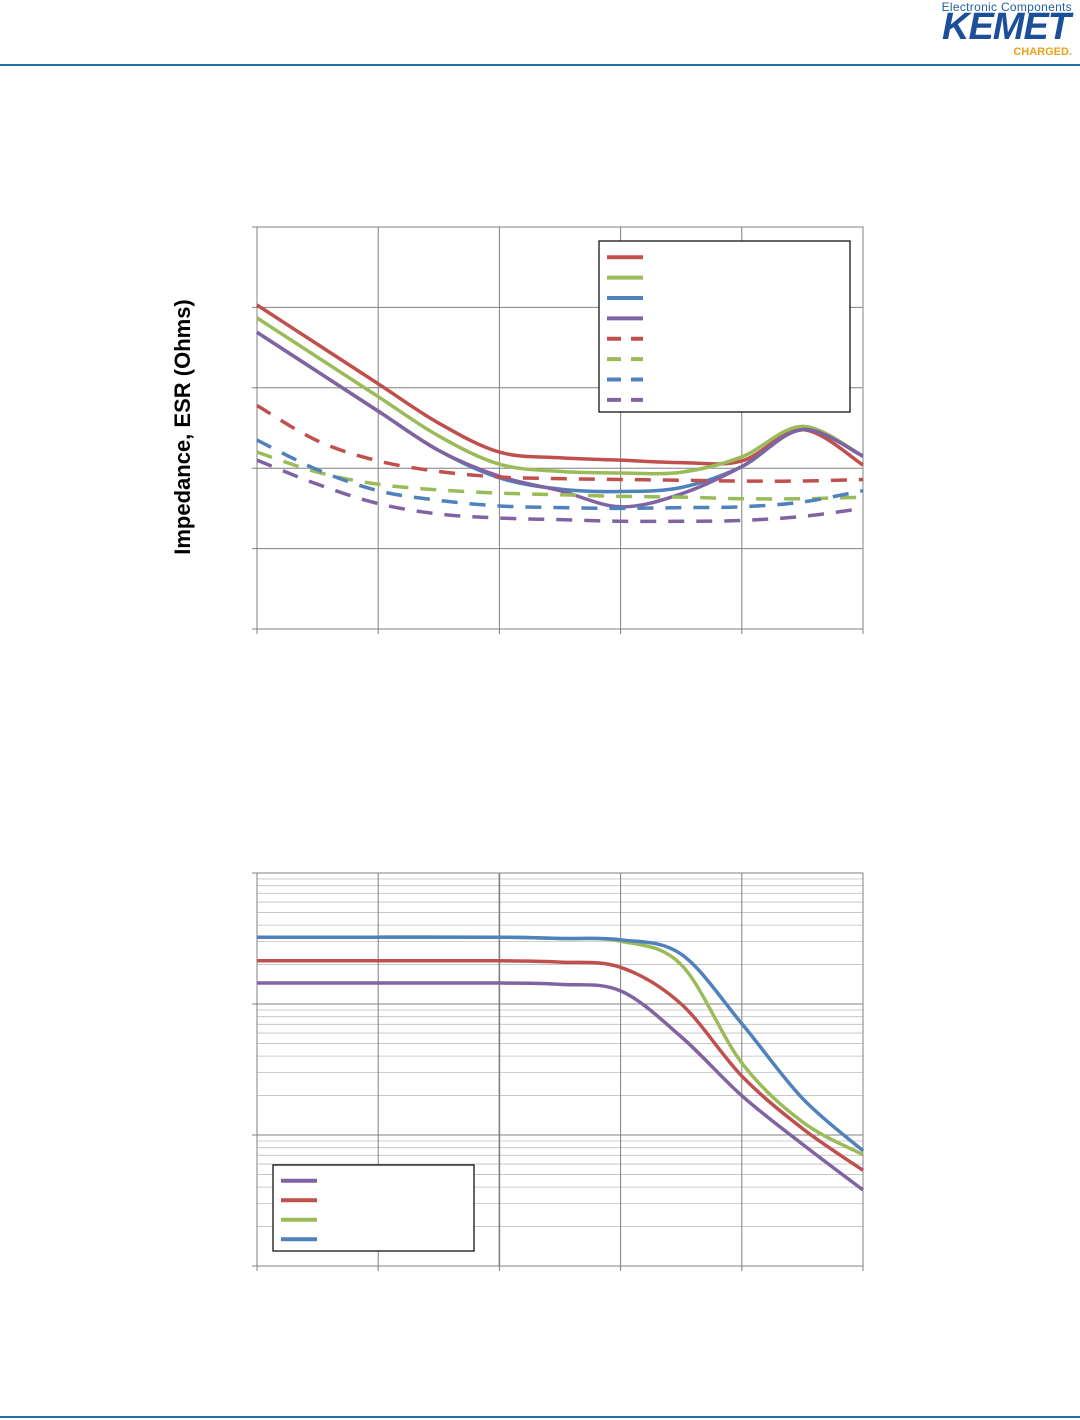 This screenshot has width=1080, height=1420. I want to click on chart1-series-7-line, so click(560, 474).